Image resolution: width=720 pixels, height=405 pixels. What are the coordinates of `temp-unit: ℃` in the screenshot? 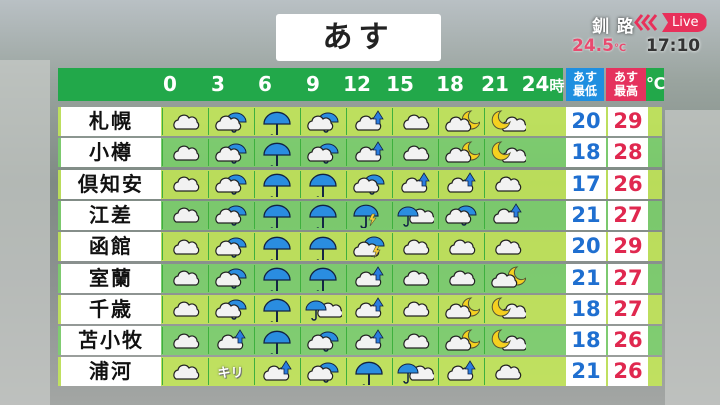 It's located at (620, 48).